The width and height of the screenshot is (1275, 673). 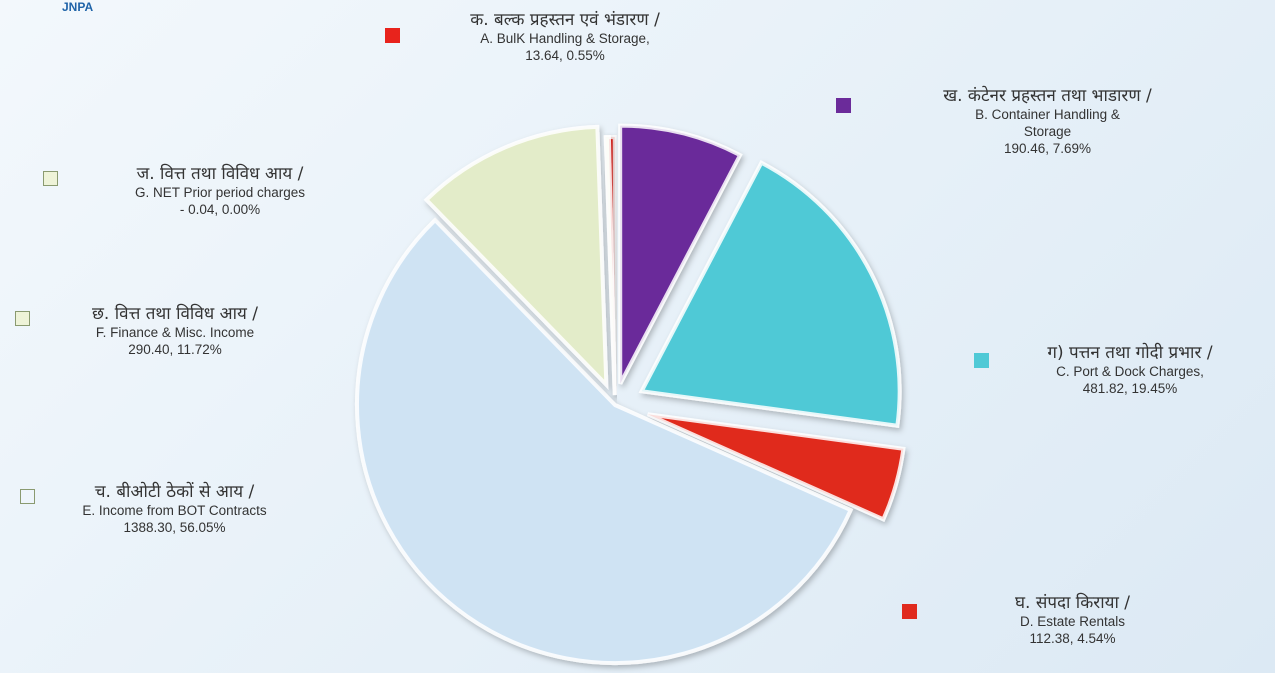 I want to click on slice-c-name: C. Port & Dock Charges,, so click(x=1130, y=372).